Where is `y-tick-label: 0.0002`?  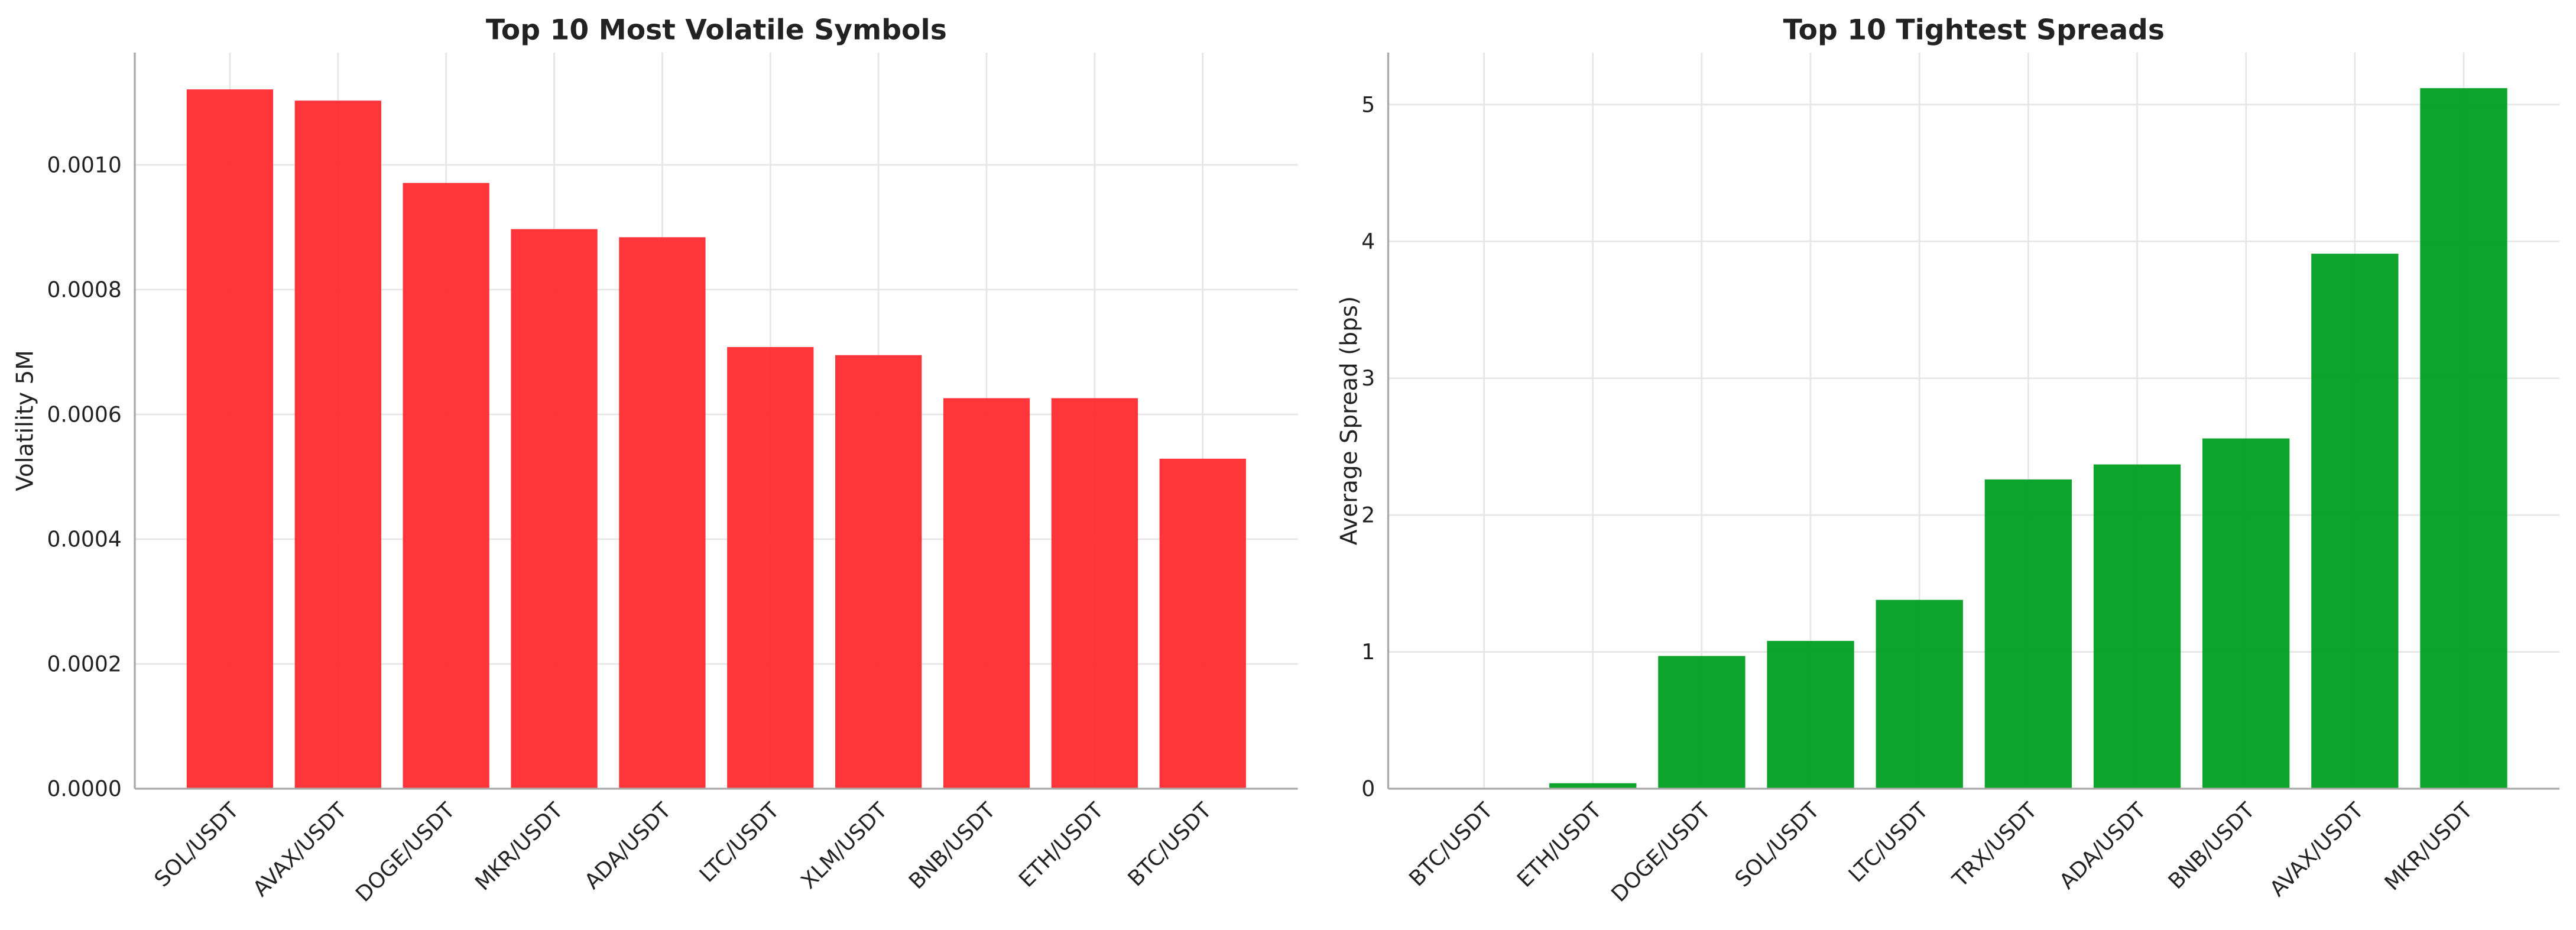
y-tick-label: 0.0002 is located at coordinates (84, 664).